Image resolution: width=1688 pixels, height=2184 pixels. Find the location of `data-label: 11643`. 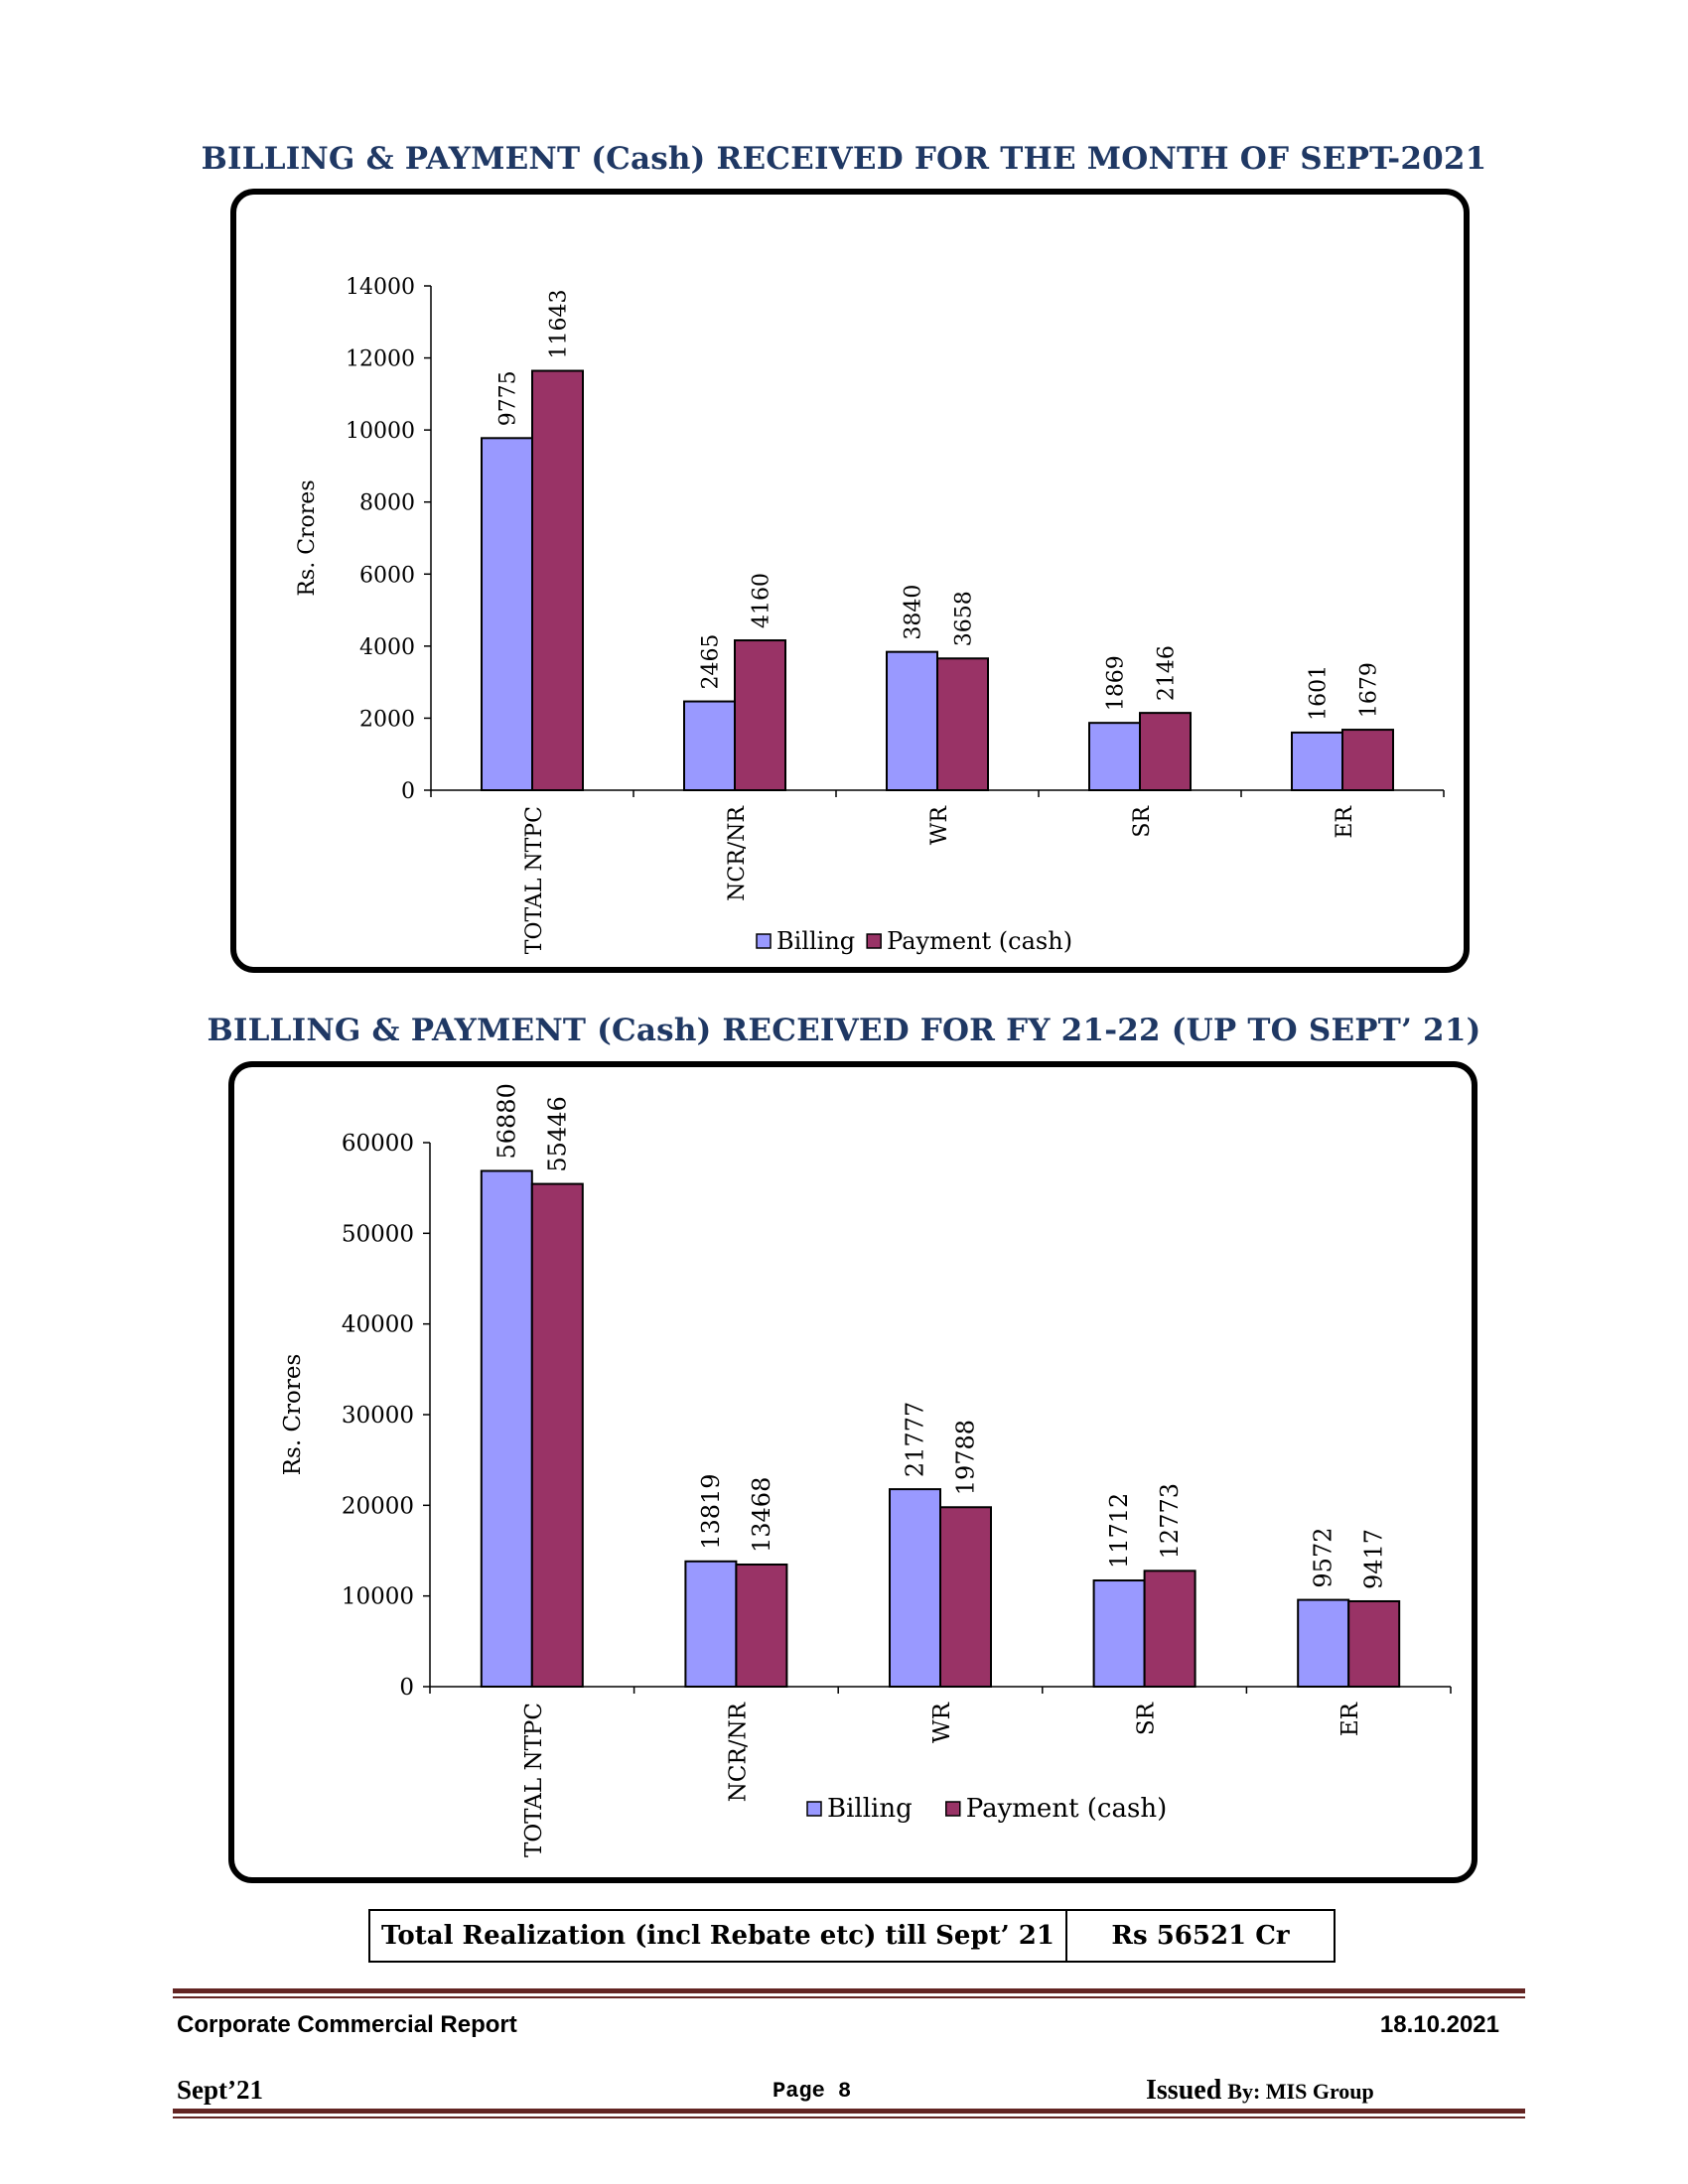

data-label: 11643 is located at coordinates (559, 324).